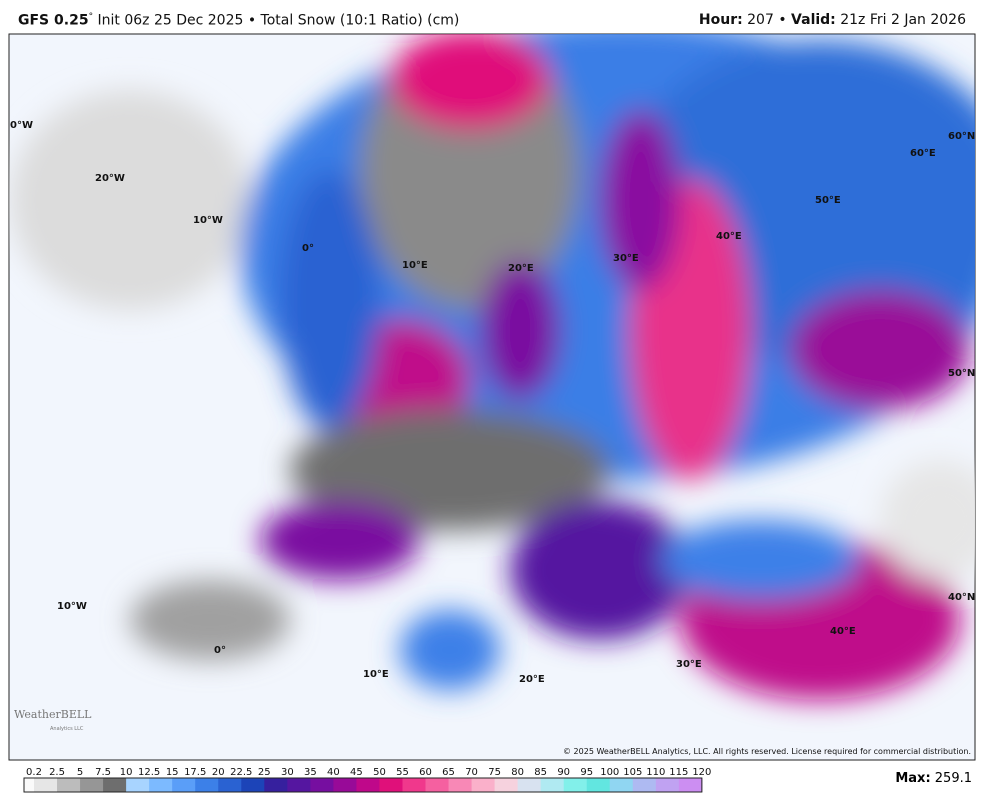  I want to click on colorbar-label: 10, so click(126, 772).